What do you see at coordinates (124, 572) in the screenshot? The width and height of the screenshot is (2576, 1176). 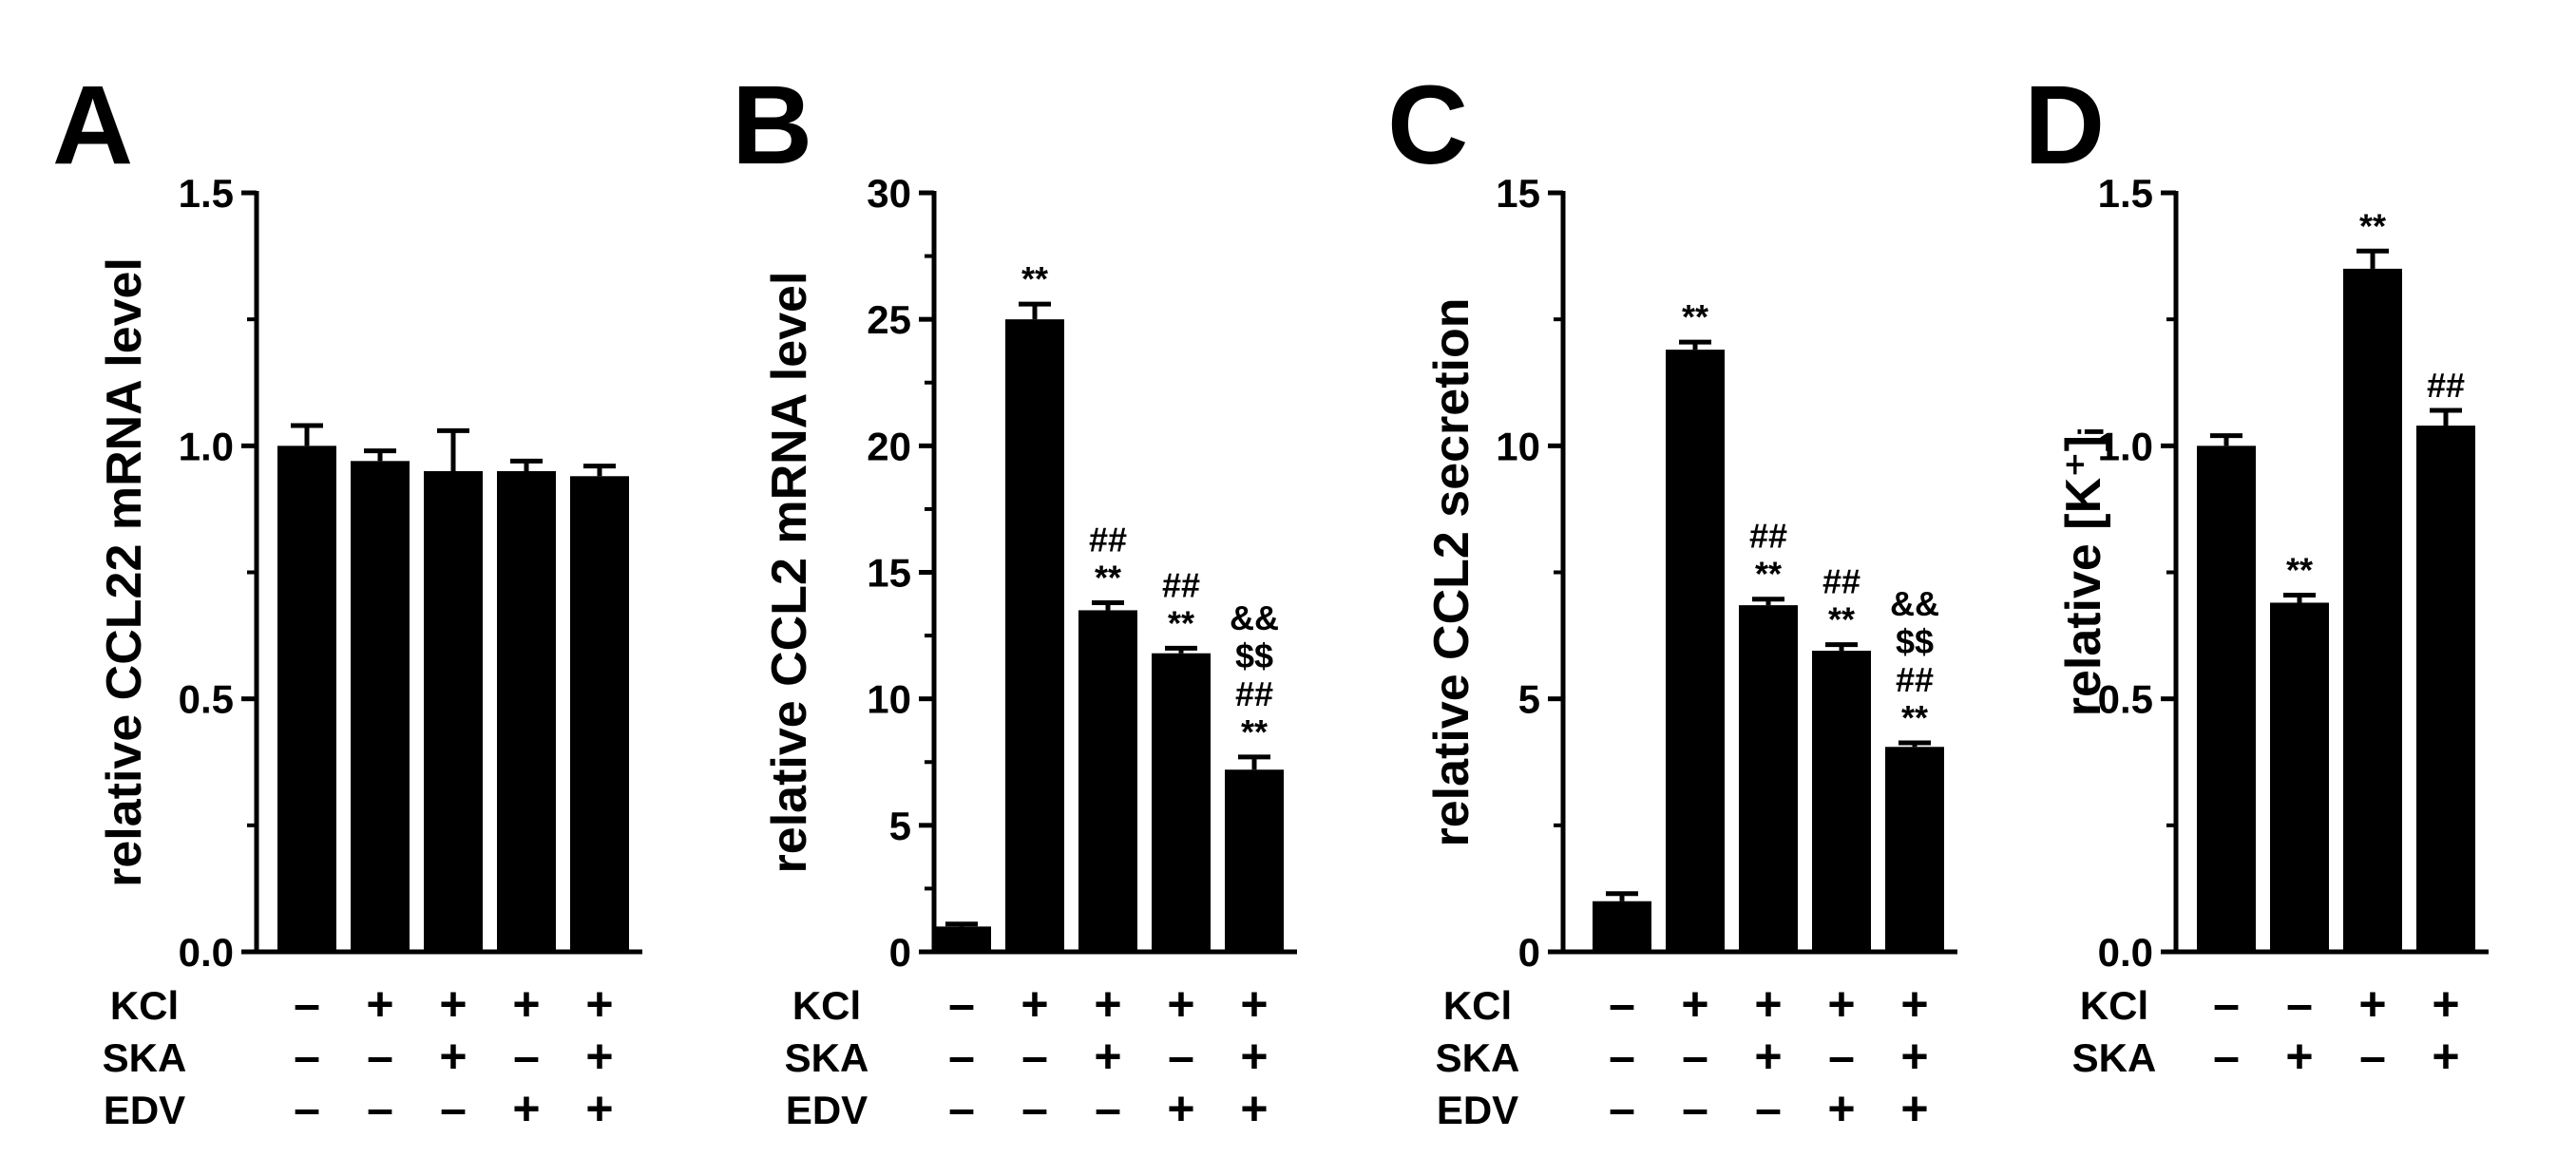 I see `y-axis-title: relative CCL22 mRNA level` at bounding box center [124, 572].